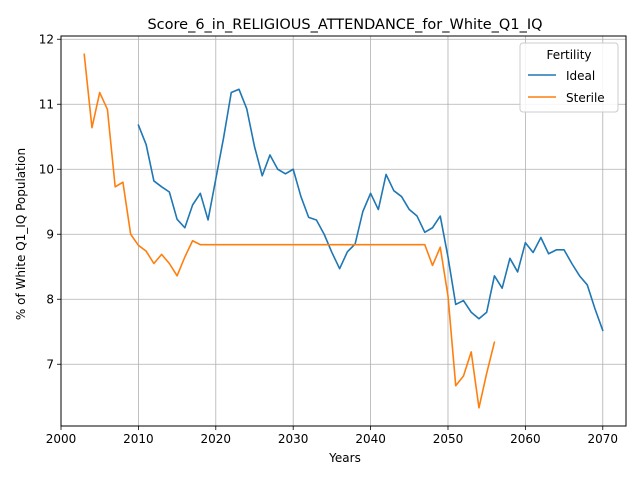 The height and width of the screenshot is (480, 640). What do you see at coordinates (21, 234) in the screenshot?
I see `y-axis-label: % of White Q1_IQ Population` at bounding box center [21, 234].